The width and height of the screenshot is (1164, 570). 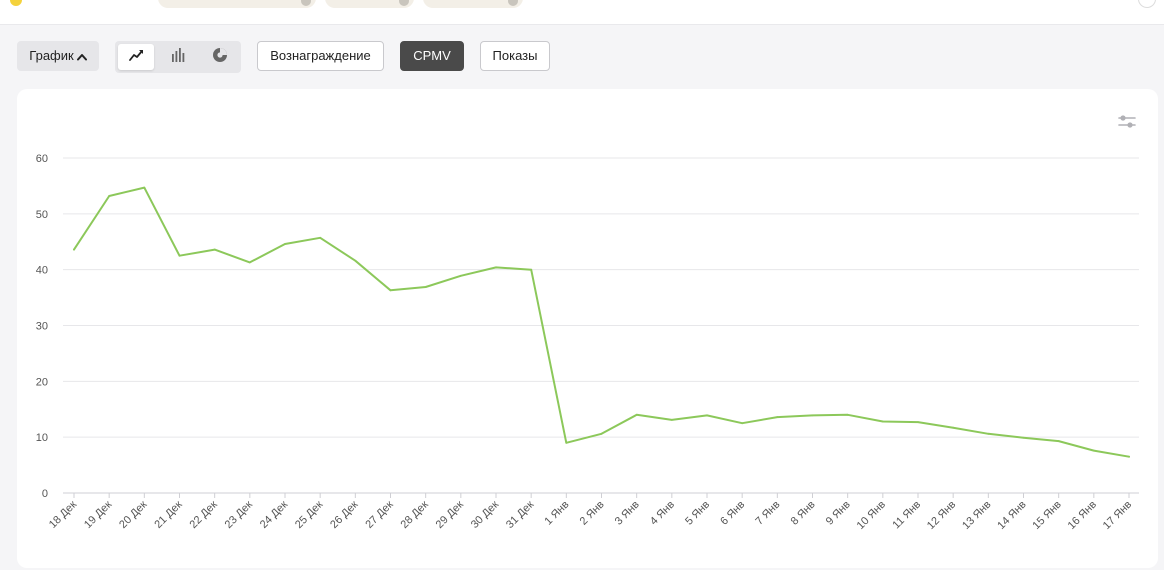 I want to click on chart-toggle-button: График, so click(x=58, y=56).